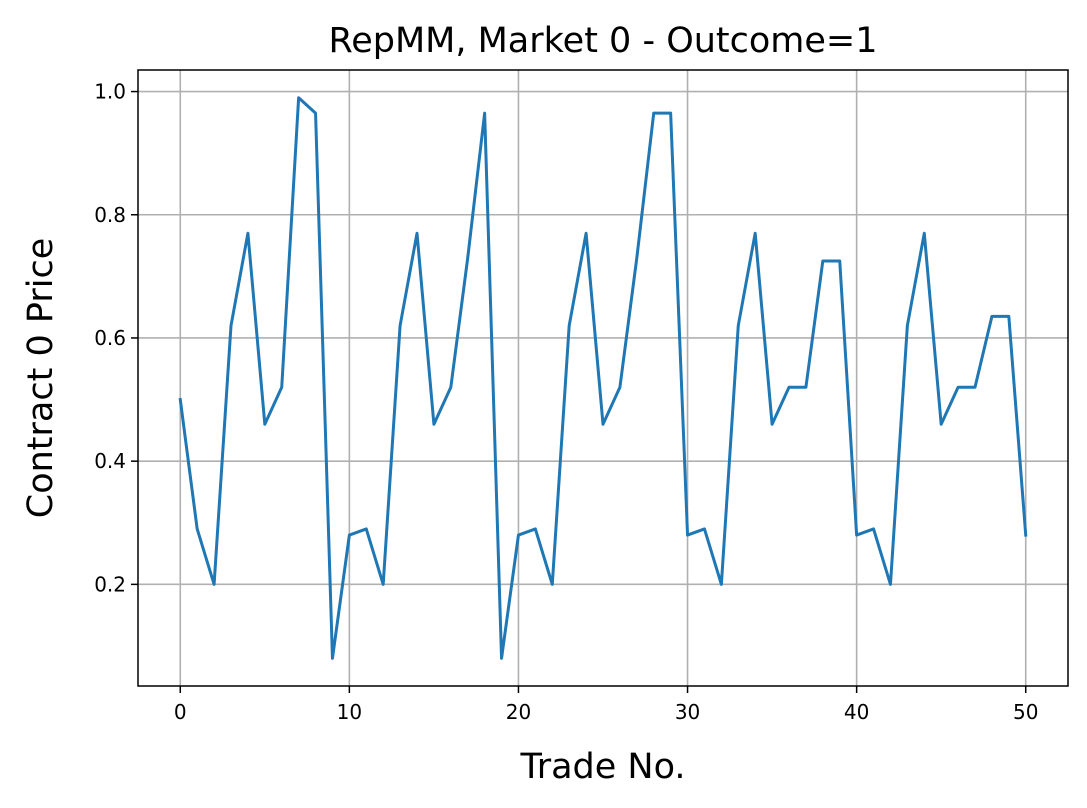  I want to click on x-tick-label: 10, so click(349, 712).